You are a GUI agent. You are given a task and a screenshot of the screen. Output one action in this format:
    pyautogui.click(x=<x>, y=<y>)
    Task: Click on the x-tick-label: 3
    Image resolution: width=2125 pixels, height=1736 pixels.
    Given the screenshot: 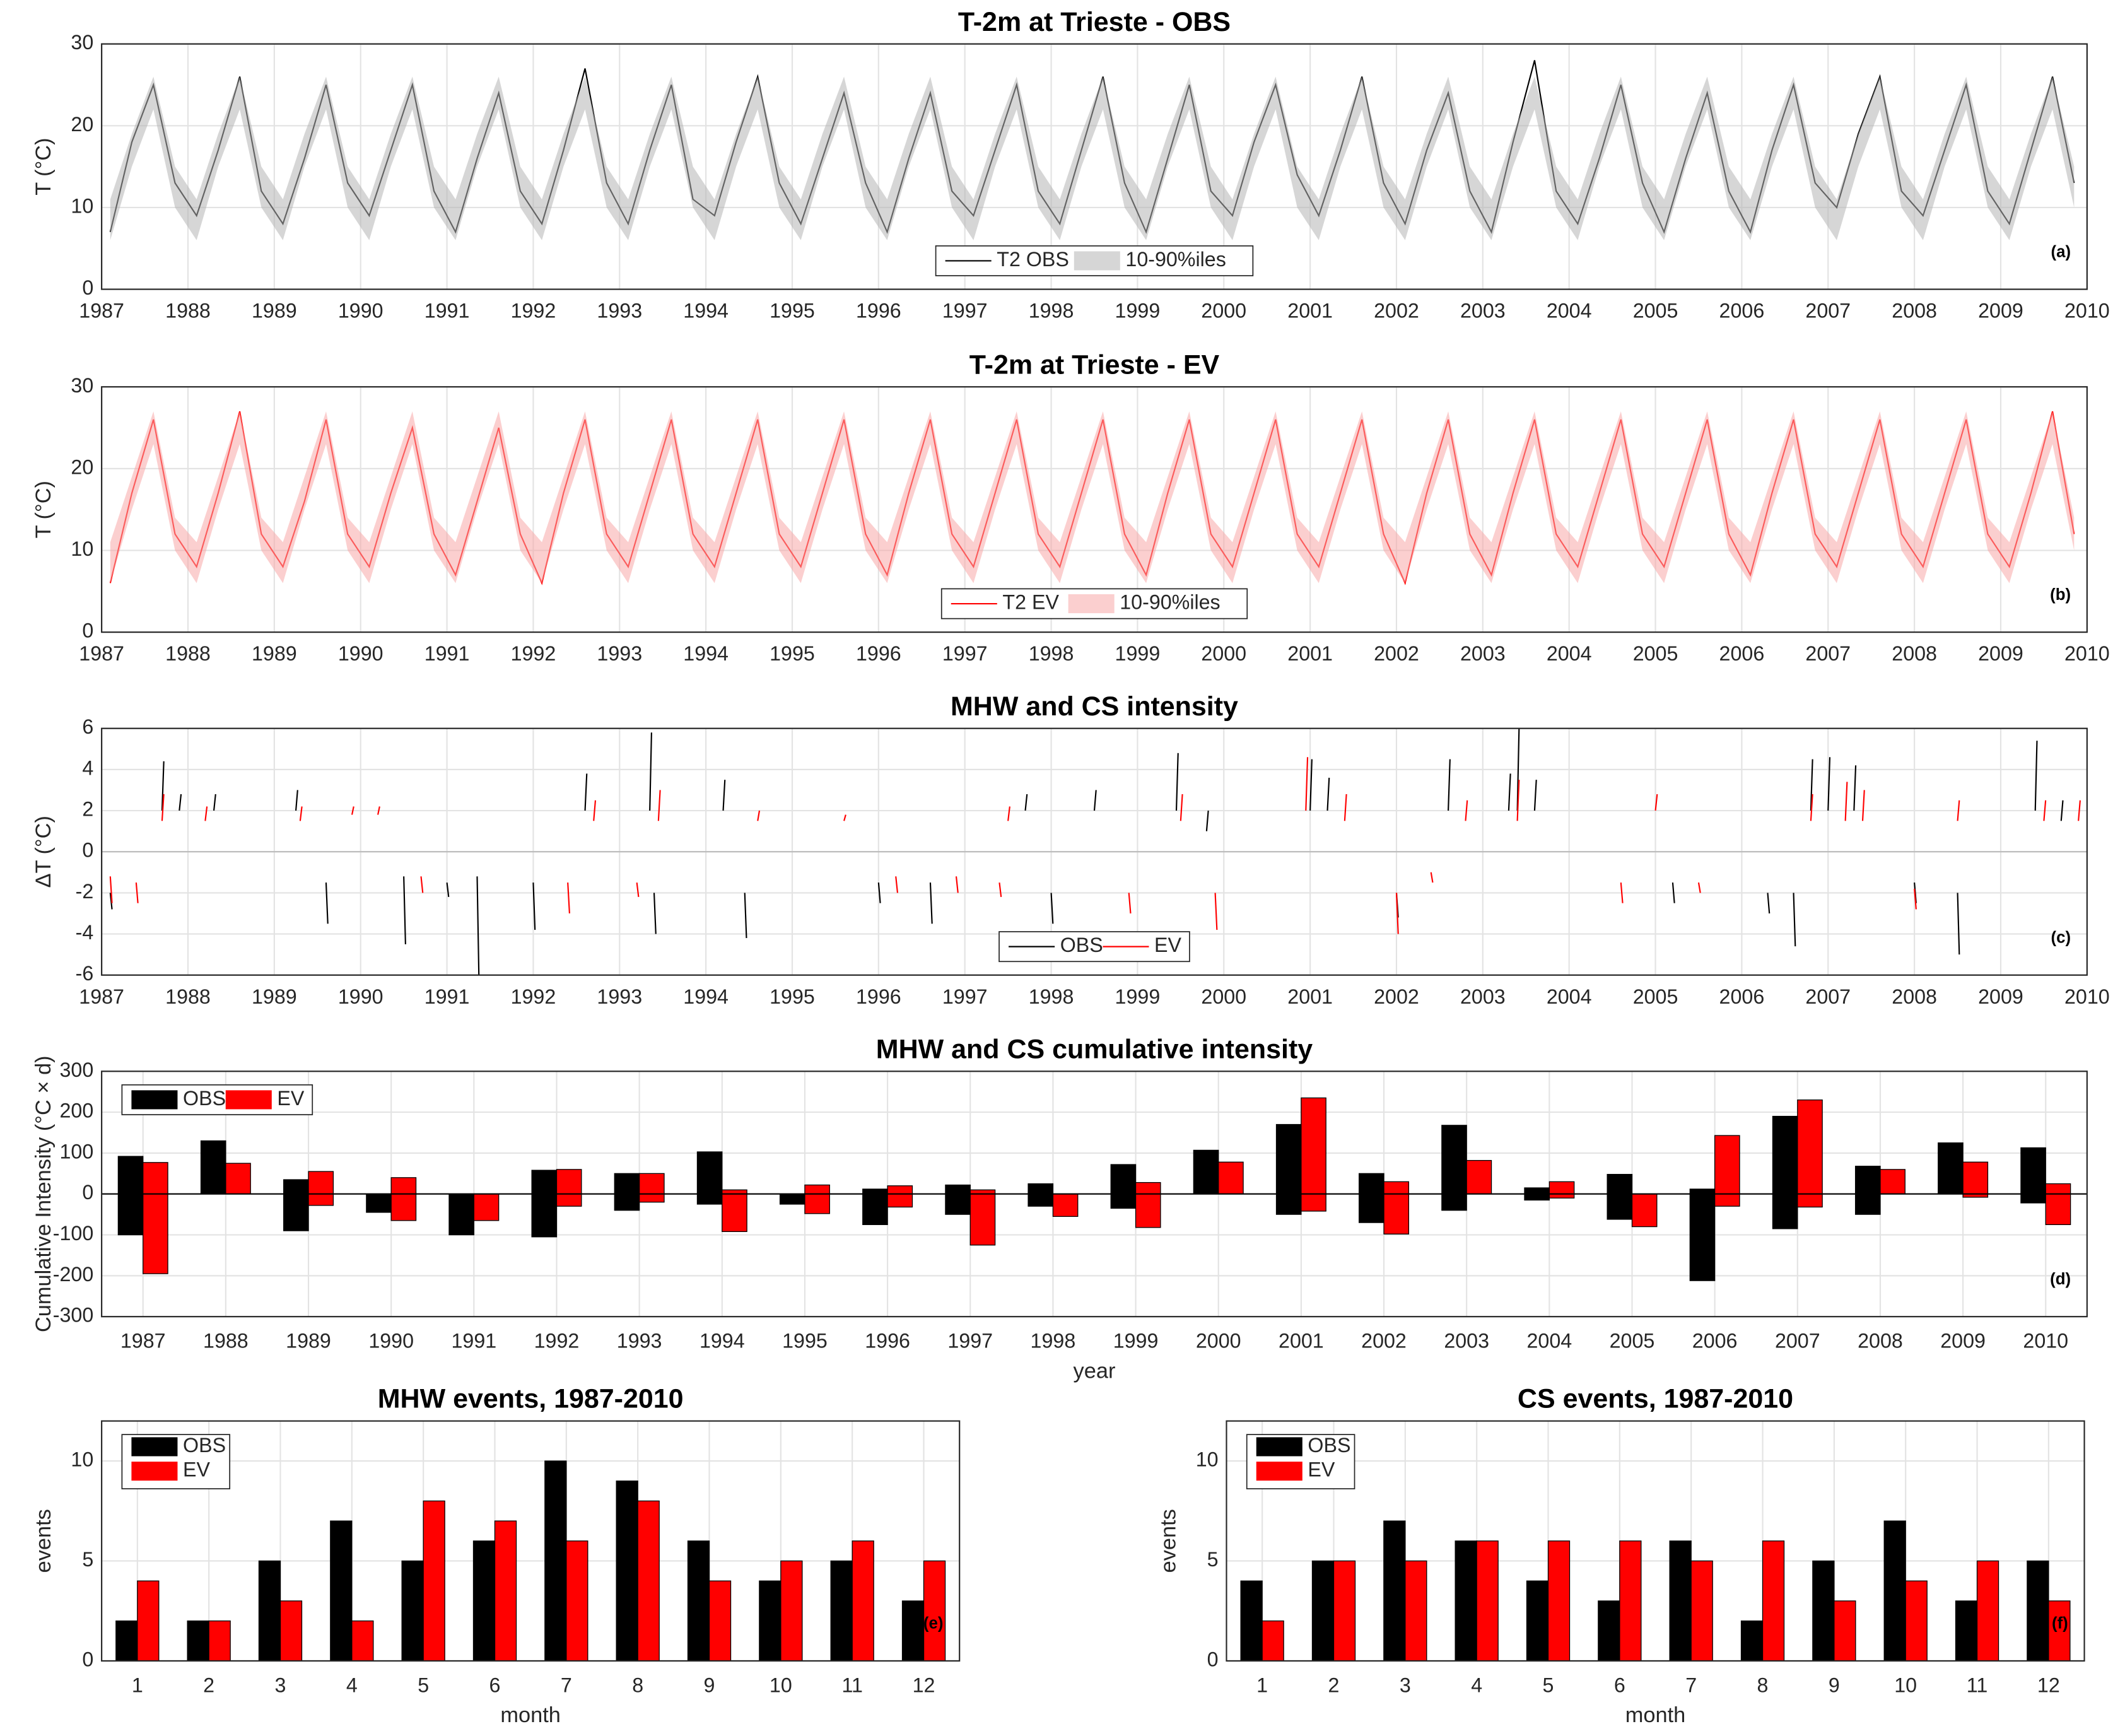 What is the action you would take?
    pyautogui.click(x=280, y=1685)
    